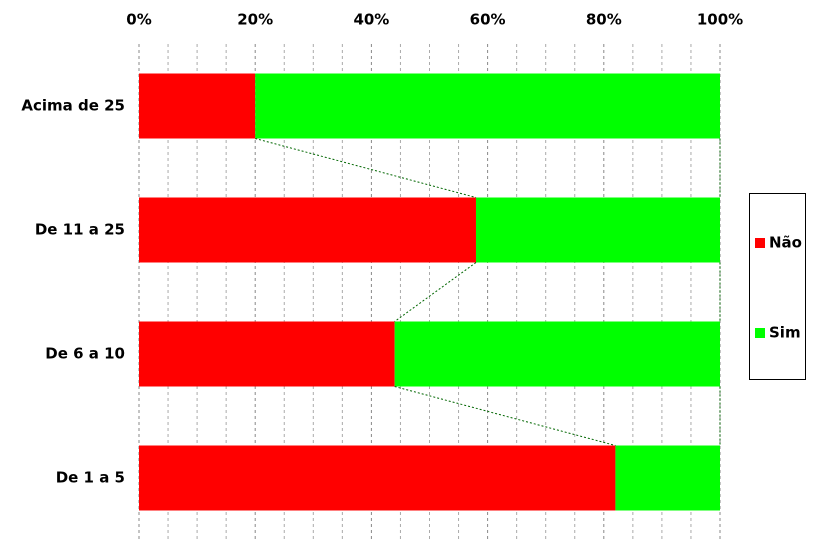 The width and height of the screenshot is (829, 551). I want to click on legend-label: Não, so click(785, 243).